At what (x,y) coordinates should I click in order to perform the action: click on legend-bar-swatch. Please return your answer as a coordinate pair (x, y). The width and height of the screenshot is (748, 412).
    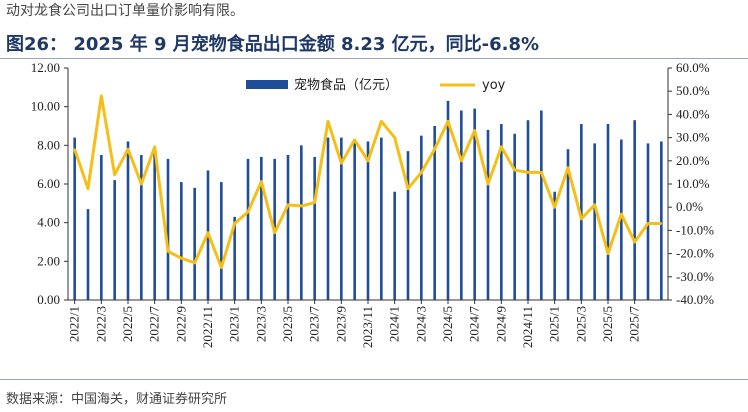
    Looking at the image, I should click on (267, 84).